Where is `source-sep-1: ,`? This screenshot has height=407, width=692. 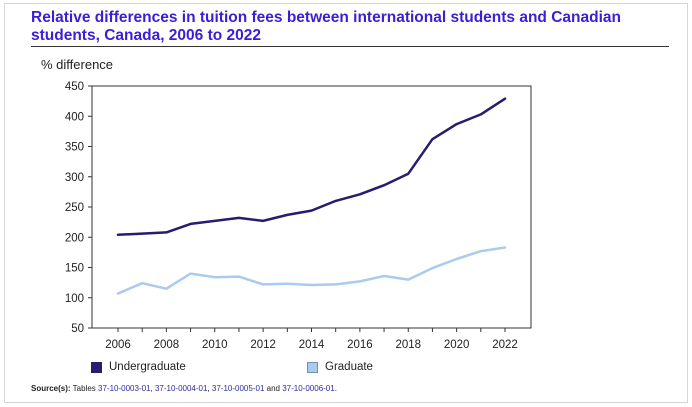 source-sep-1: , is located at coordinates (151, 388).